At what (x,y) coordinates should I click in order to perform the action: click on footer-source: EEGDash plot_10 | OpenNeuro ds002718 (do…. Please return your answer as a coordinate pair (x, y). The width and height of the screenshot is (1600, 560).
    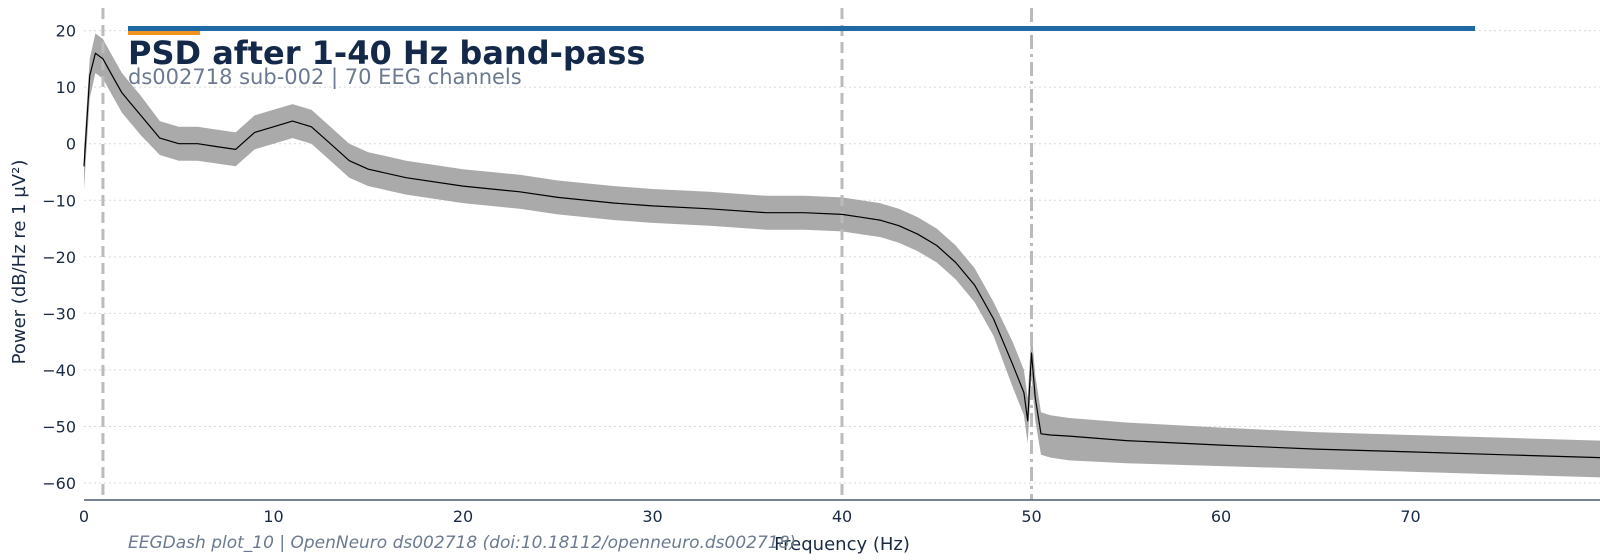
    Looking at the image, I should click on (462, 543).